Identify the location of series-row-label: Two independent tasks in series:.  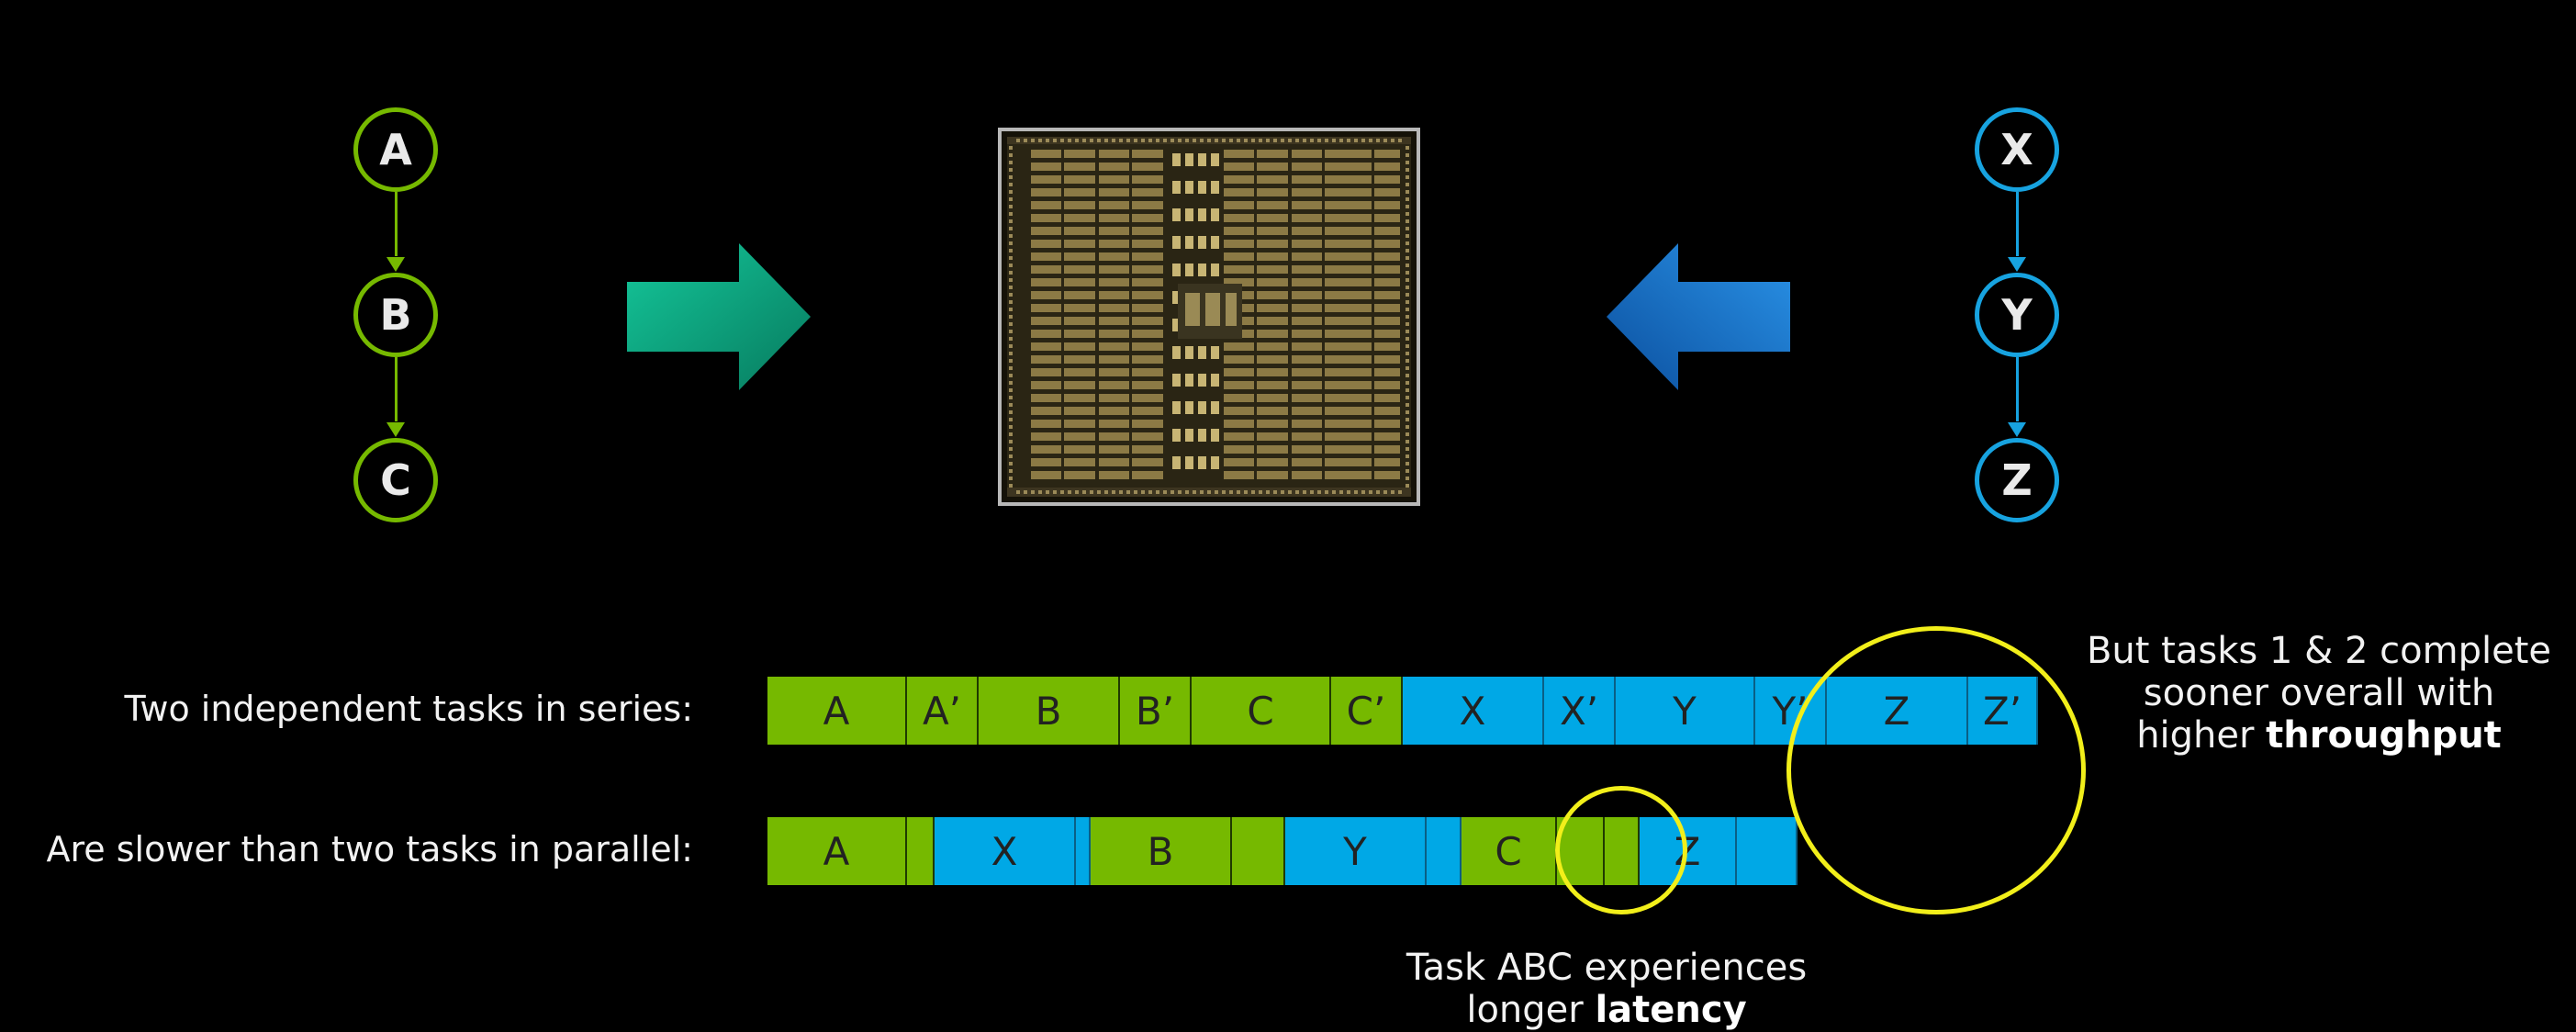
(408, 709).